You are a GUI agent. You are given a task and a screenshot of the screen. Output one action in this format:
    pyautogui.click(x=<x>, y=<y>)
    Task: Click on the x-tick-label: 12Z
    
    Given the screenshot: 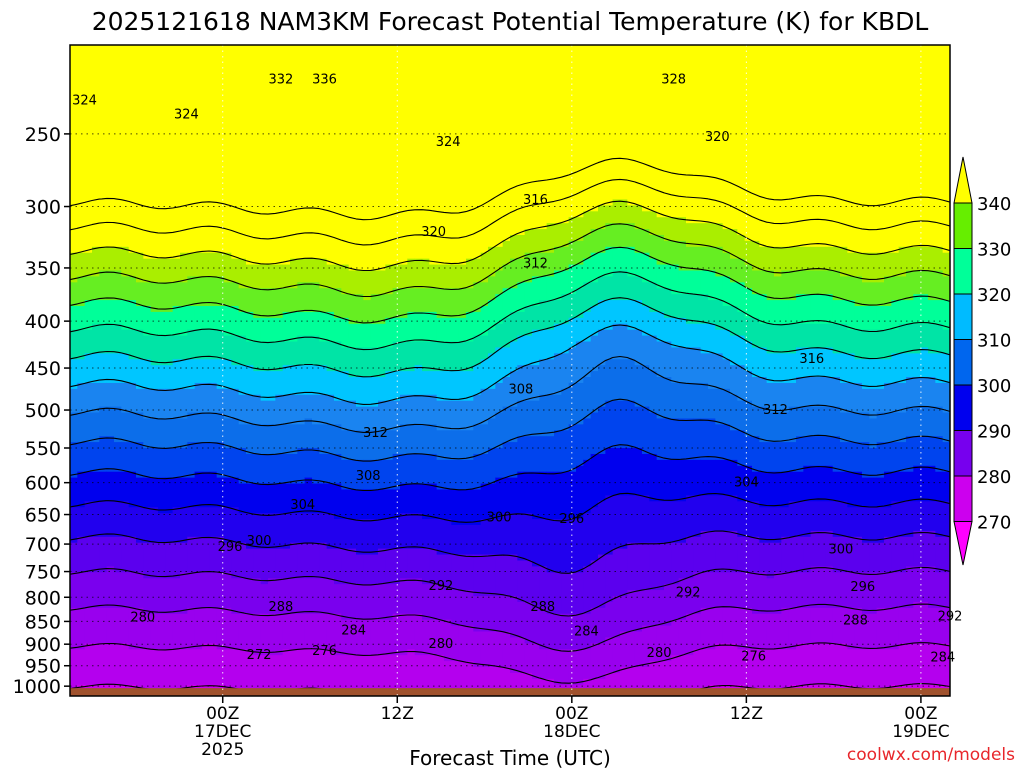 What is the action you would take?
    pyautogui.click(x=397, y=714)
    